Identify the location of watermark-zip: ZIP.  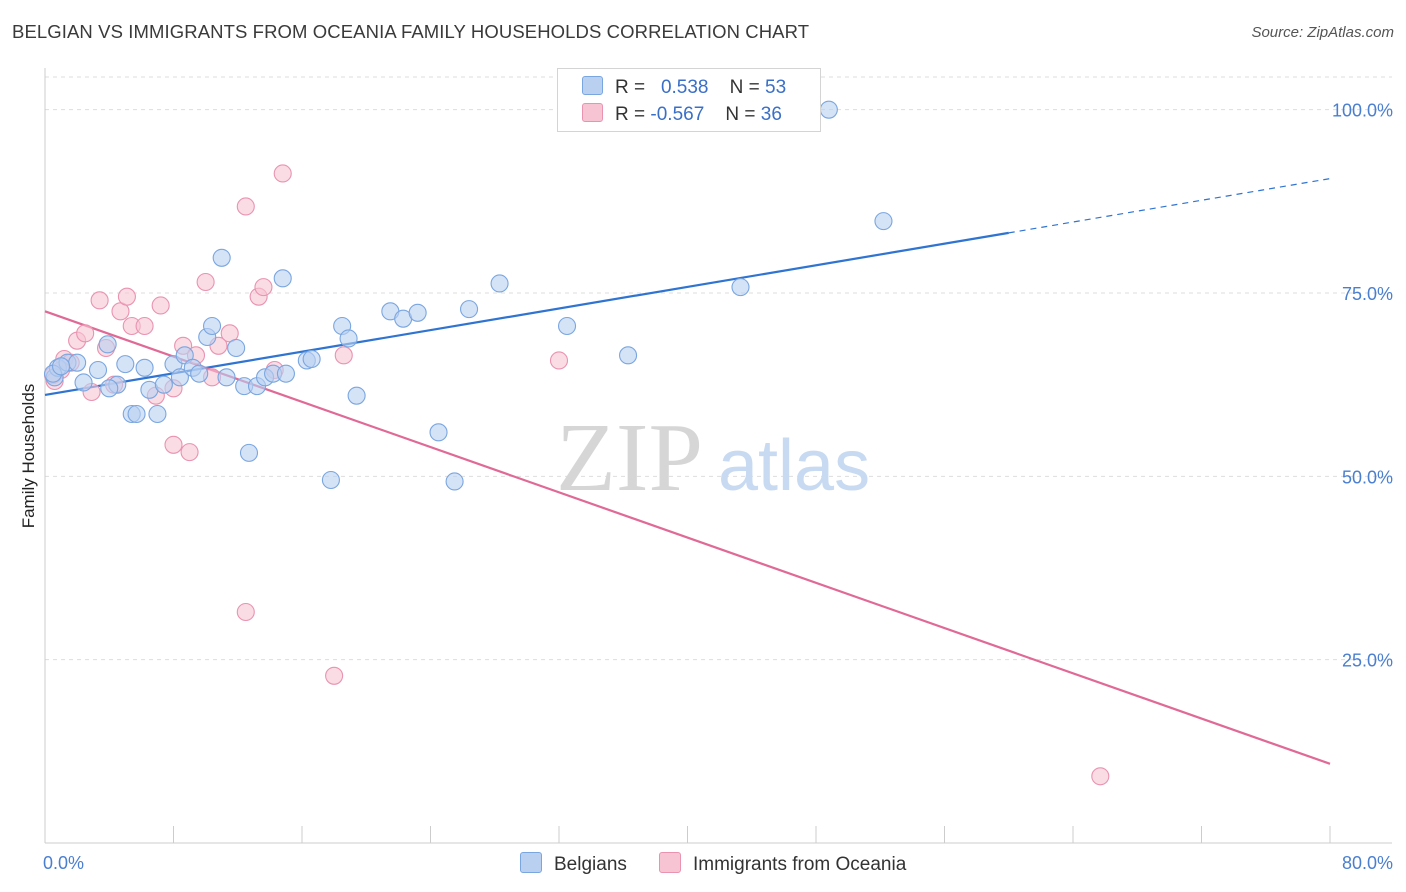
(629, 458).